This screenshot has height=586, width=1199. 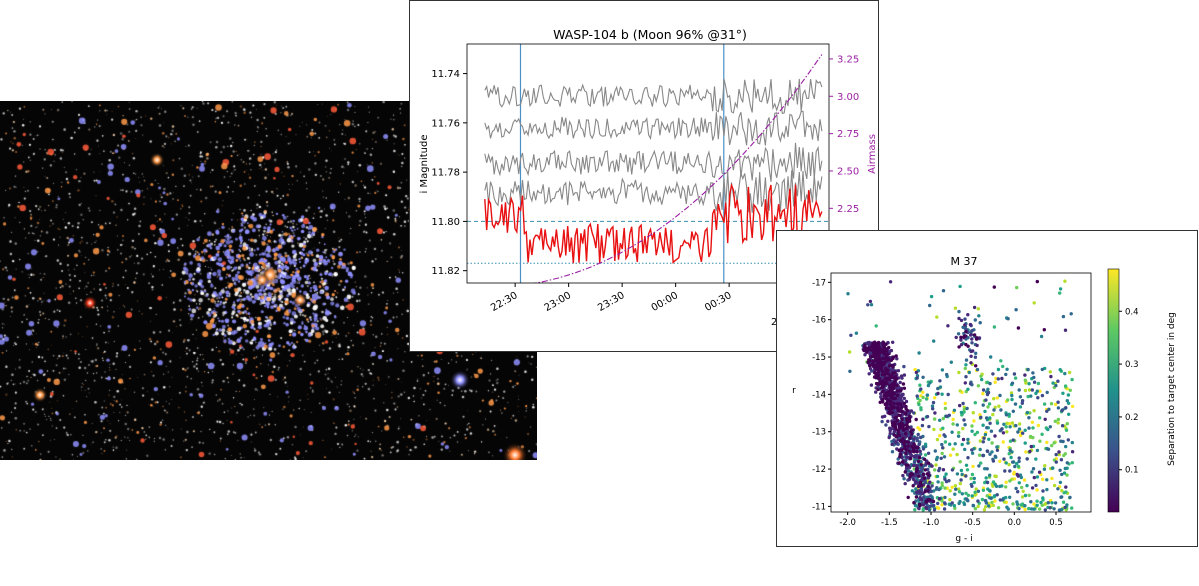 I want to click on lc-xtick-label: 22:30, so click(x=504, y=302).